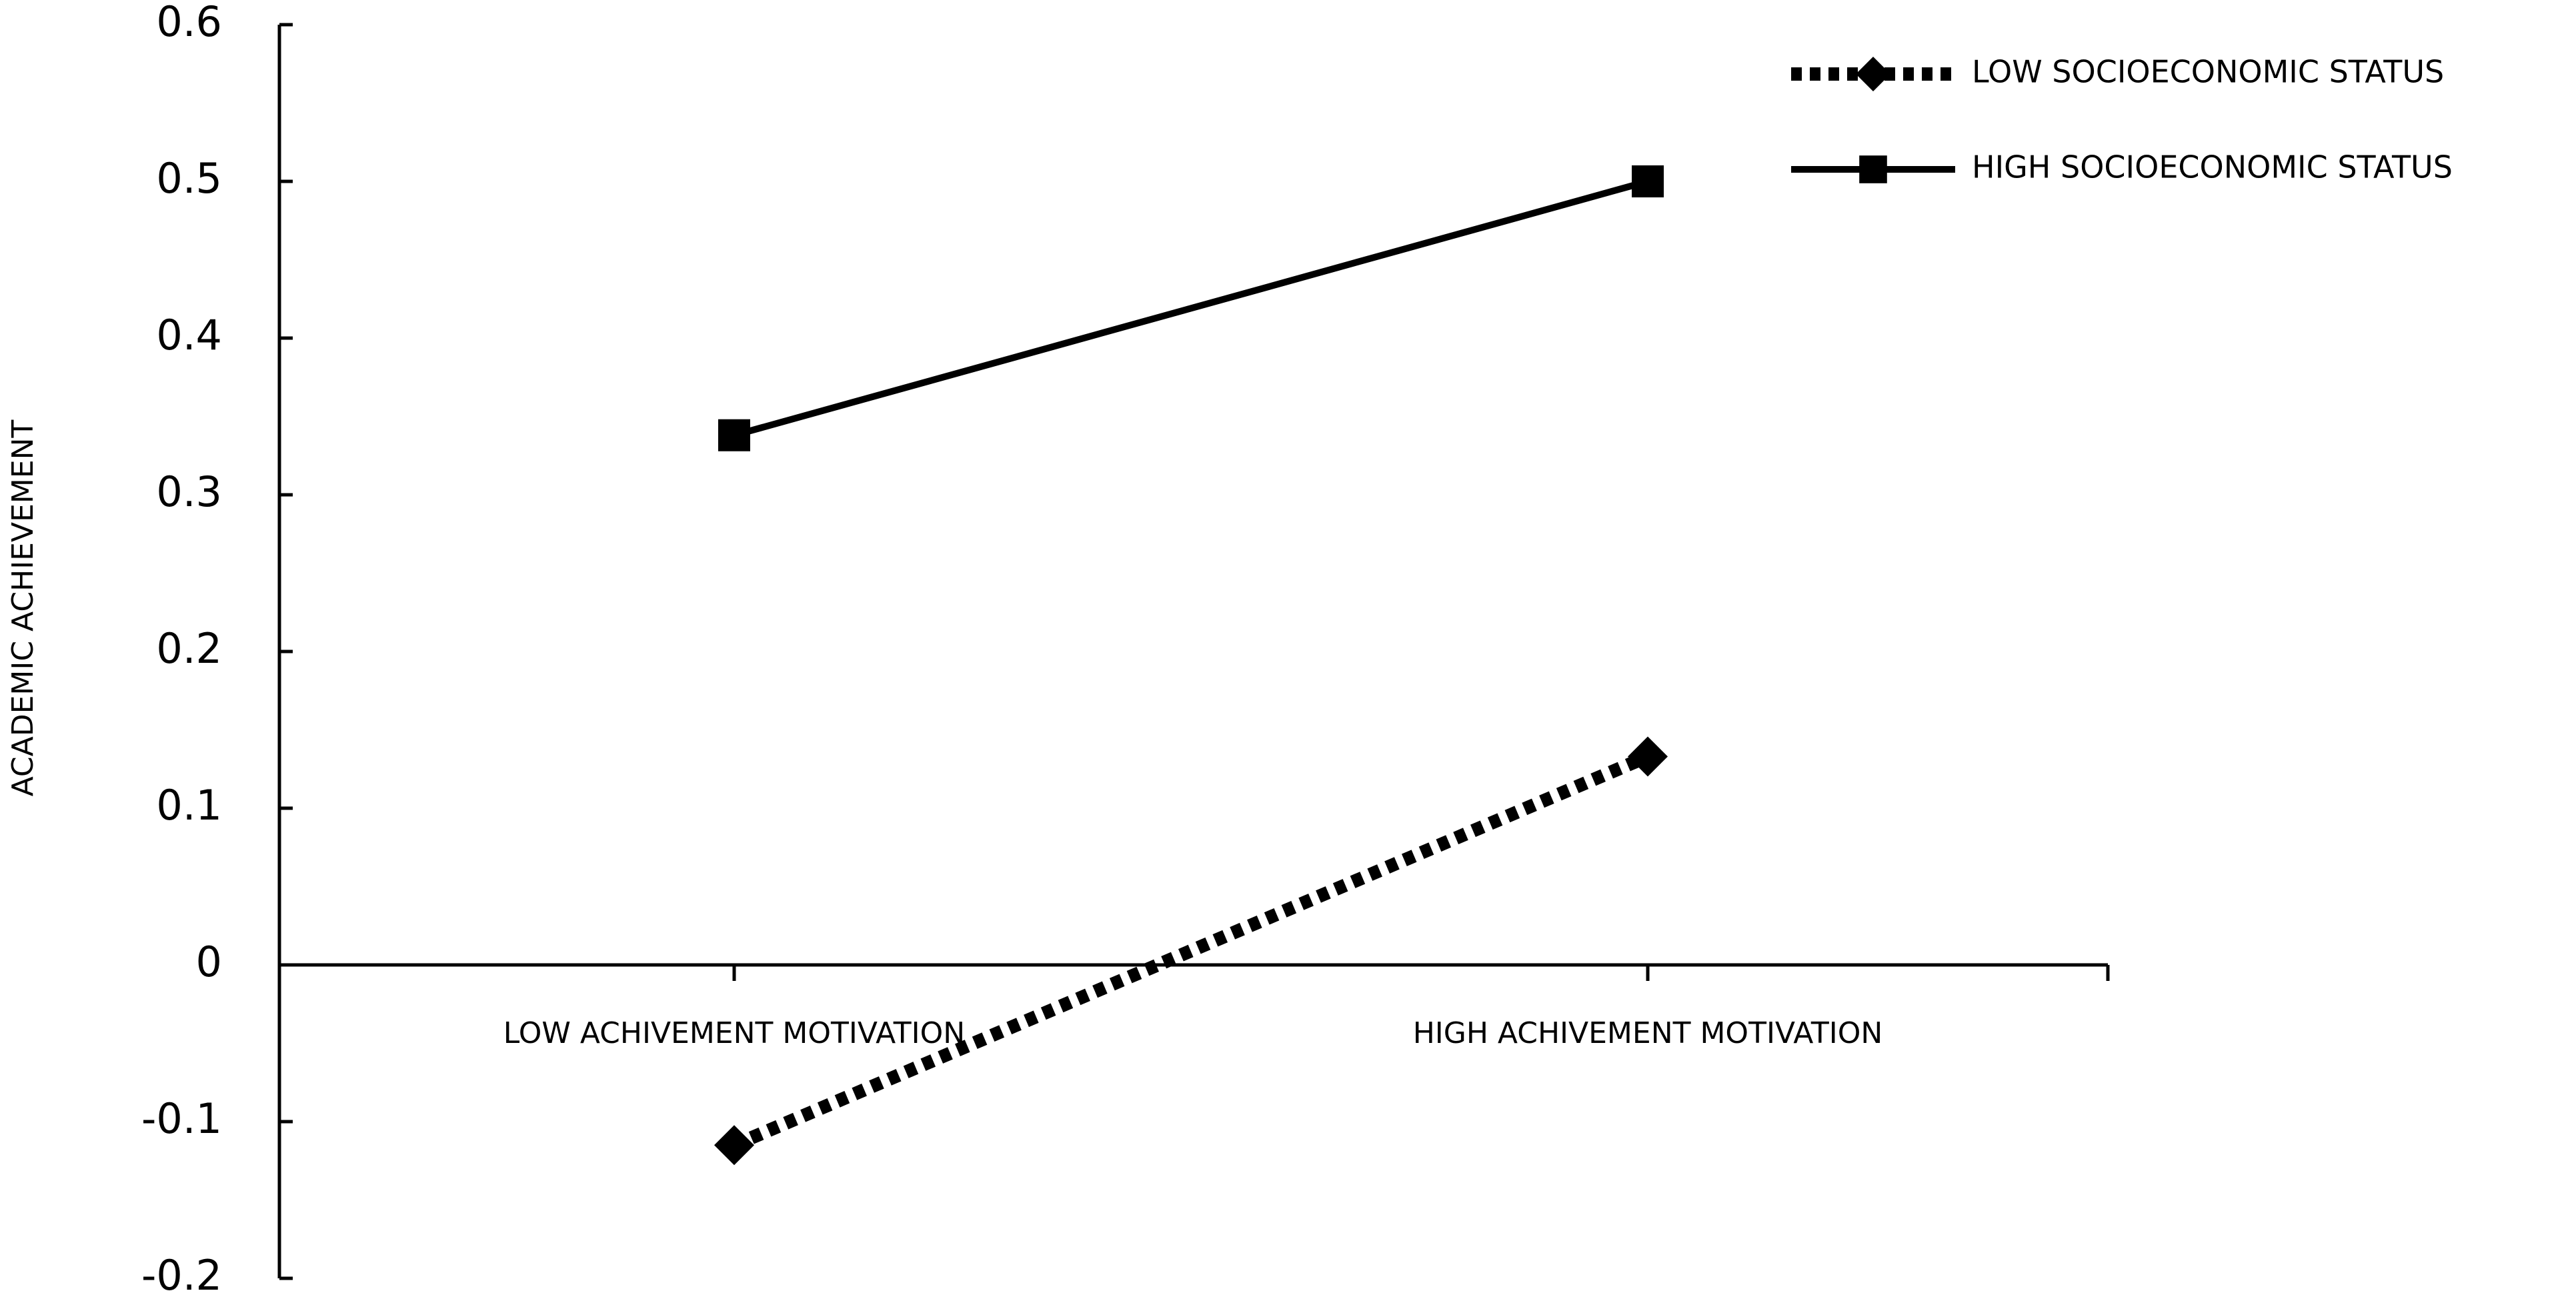  Describe the element at coordinates (189, 492) in the screenshot. I see `y-tick-label: 0.3` at that location.